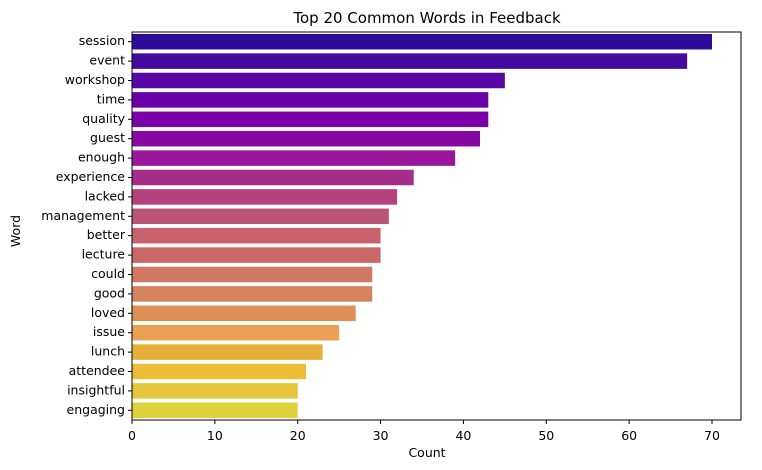 This screenshot has height=470, width=762. What do you see at coordinates (298, 435) in the screenshot?
I see `x-tick-label: 20` at bounding box center [298, 435].